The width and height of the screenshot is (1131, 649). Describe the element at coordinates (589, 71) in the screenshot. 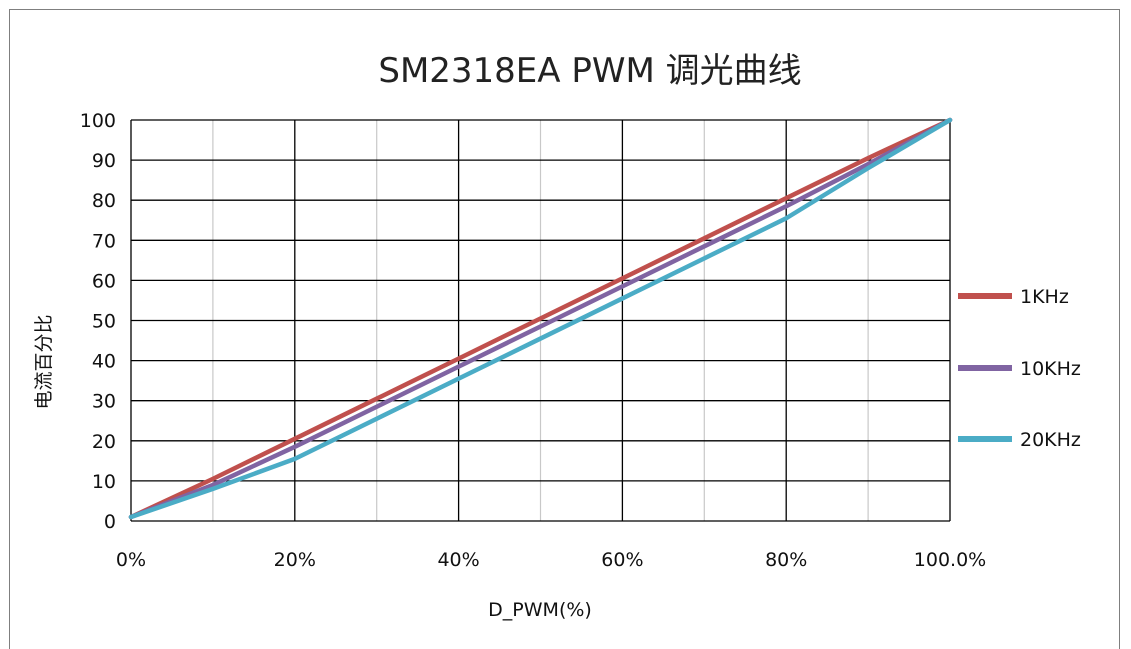

I see `chart-title: SM2318EA PWM 调光曲线` at that location.